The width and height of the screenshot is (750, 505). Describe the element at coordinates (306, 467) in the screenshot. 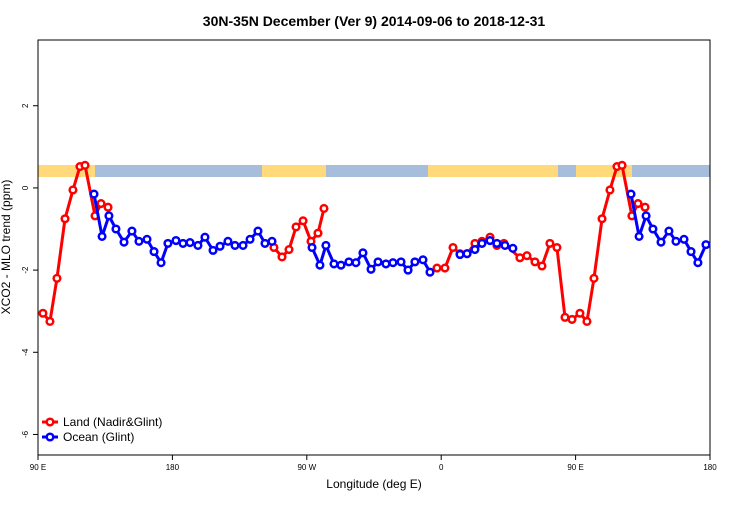

I see `x-tick-label: 90 W` at that location.